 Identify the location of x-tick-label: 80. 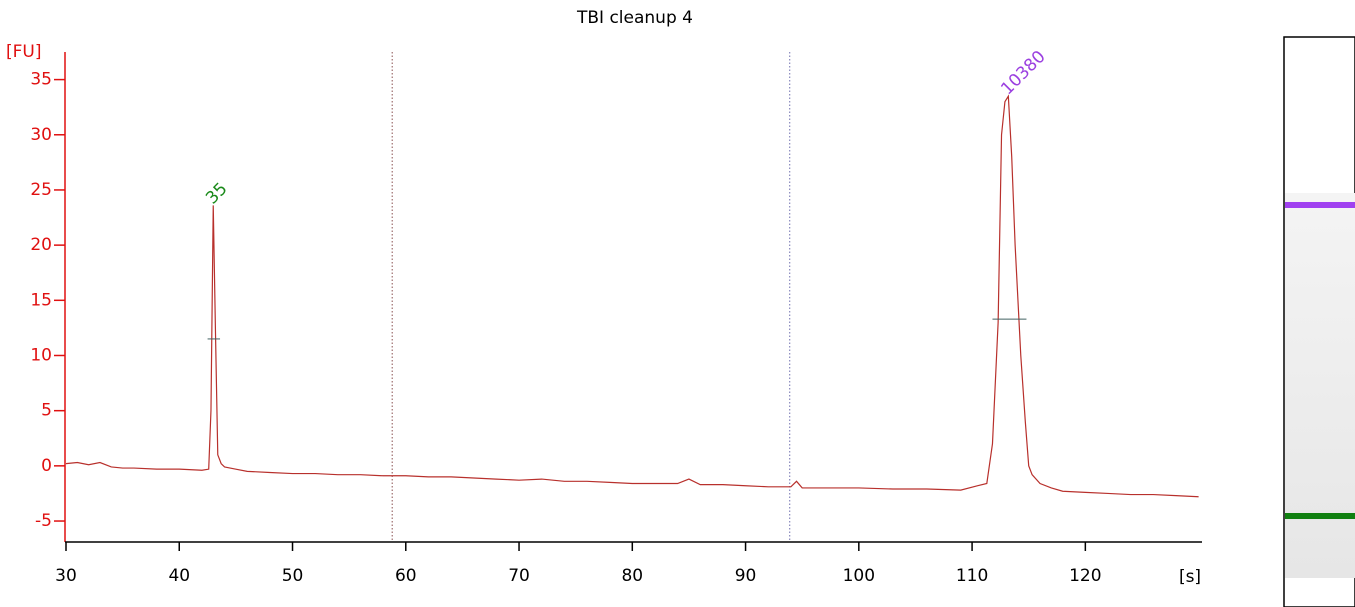
(632, 576).